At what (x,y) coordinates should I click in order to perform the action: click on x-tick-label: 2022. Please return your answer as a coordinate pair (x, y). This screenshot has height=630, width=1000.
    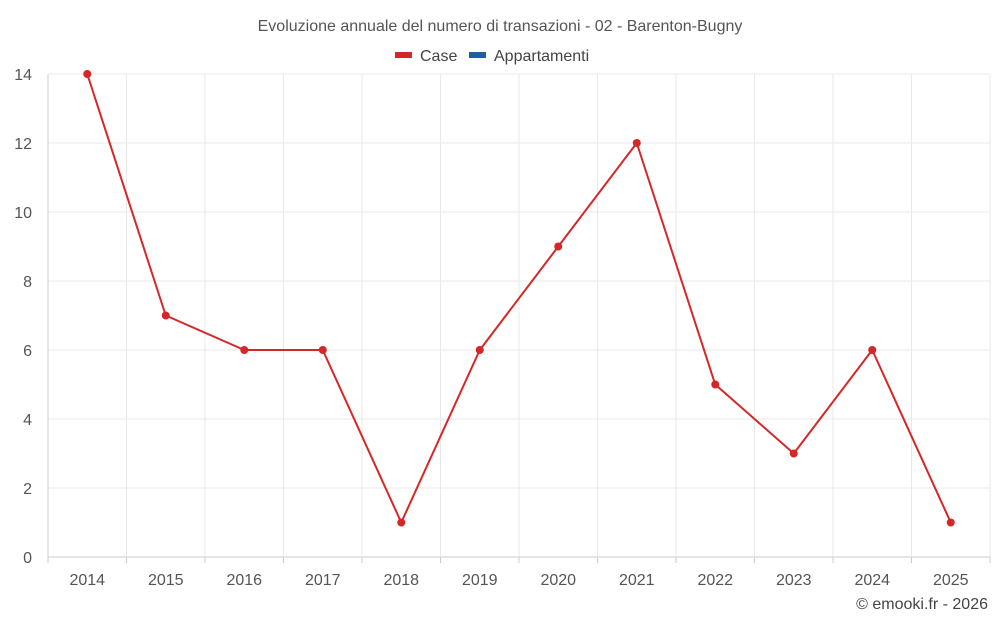
    Looking at the image, I should click on (715, 580).